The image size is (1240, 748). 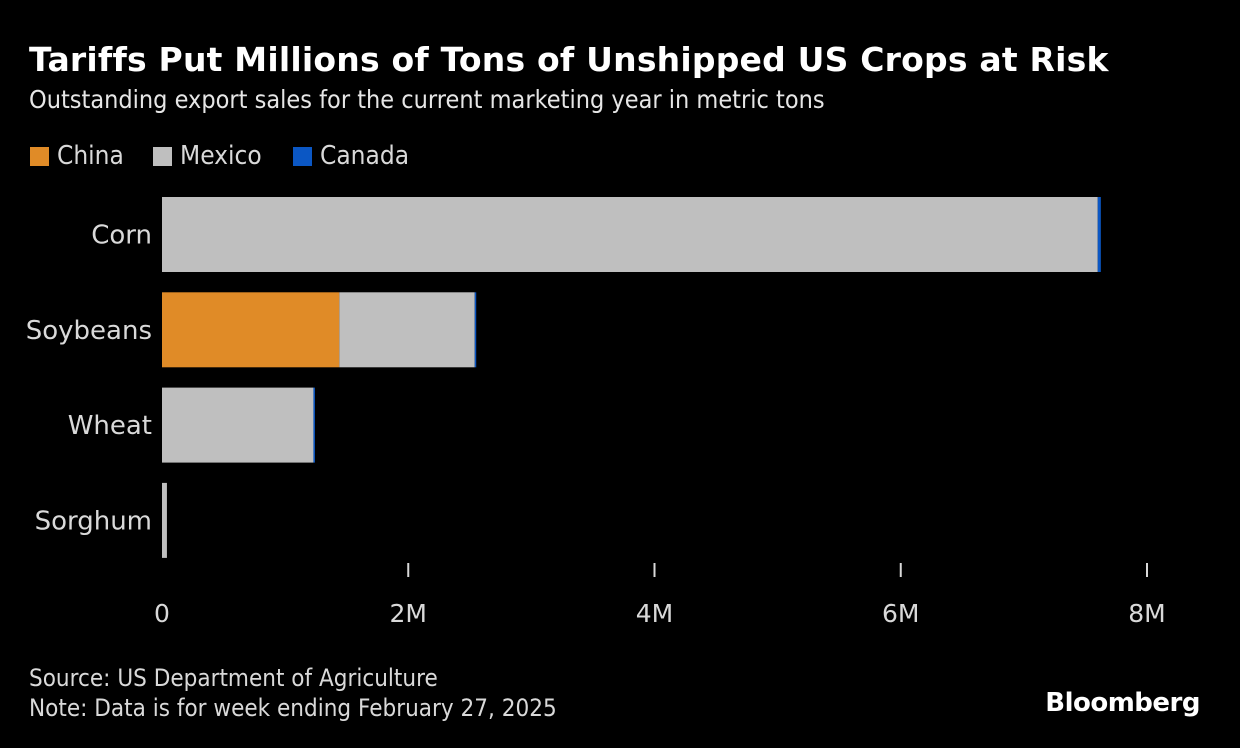 What do you see at coordinates (408, 613) in the screenshot?
I see `x-tick-label: 2M` at bounding box center [408, 613].